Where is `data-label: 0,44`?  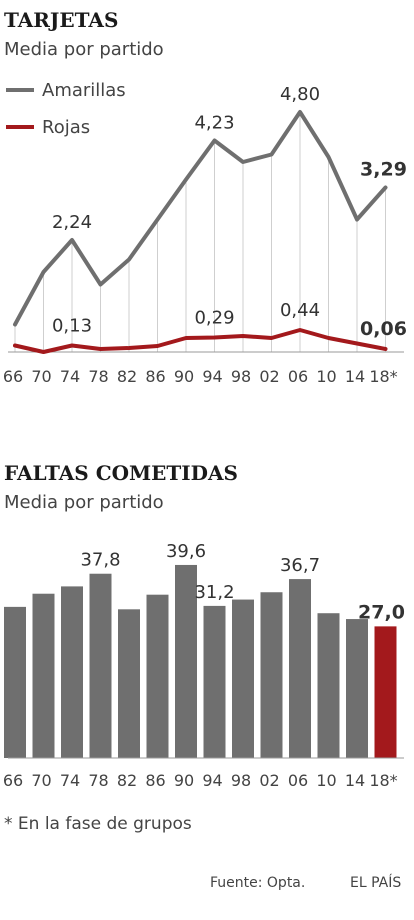 data-label: 0,44 is located at coordinates (300, 310).